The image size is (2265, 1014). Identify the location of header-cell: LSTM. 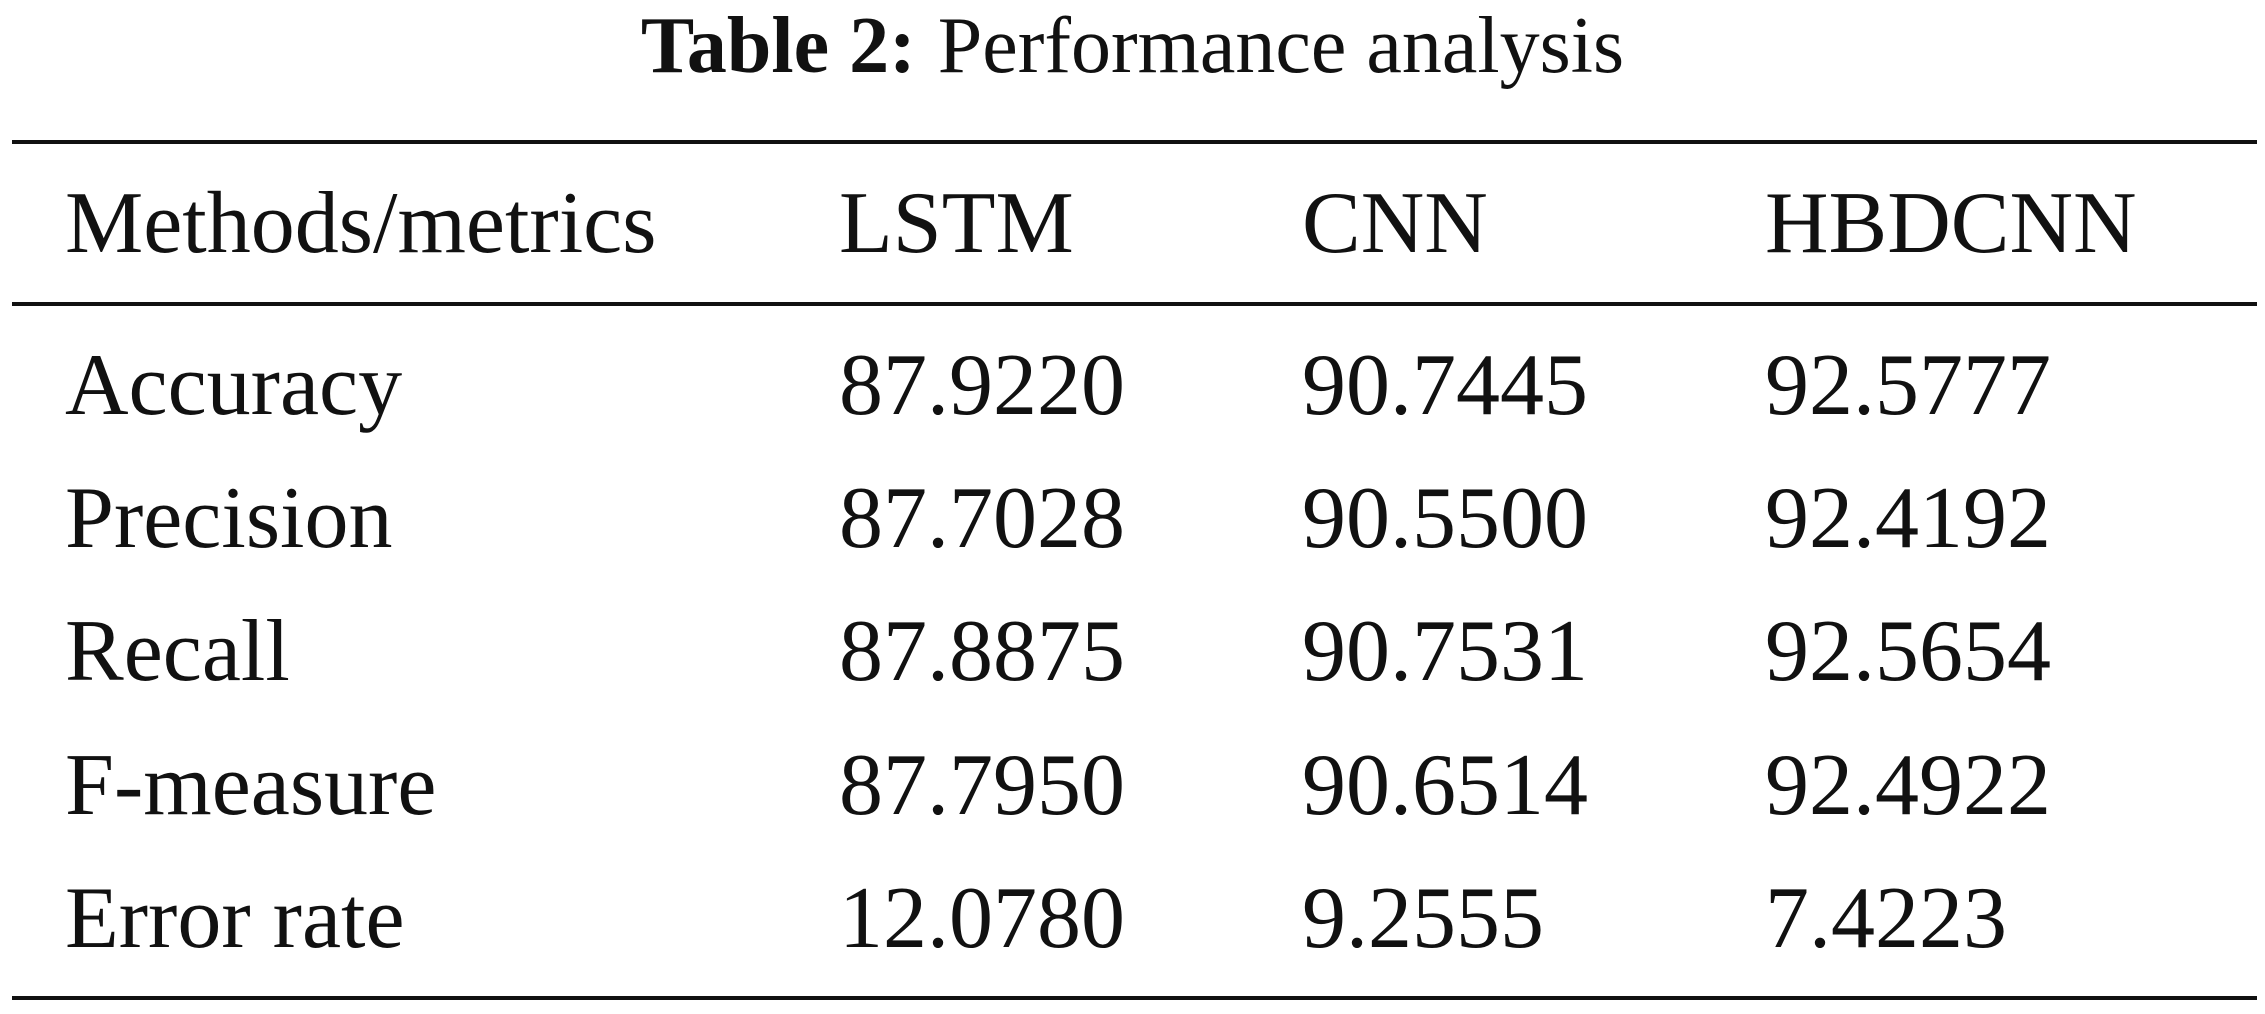
(956, 223).